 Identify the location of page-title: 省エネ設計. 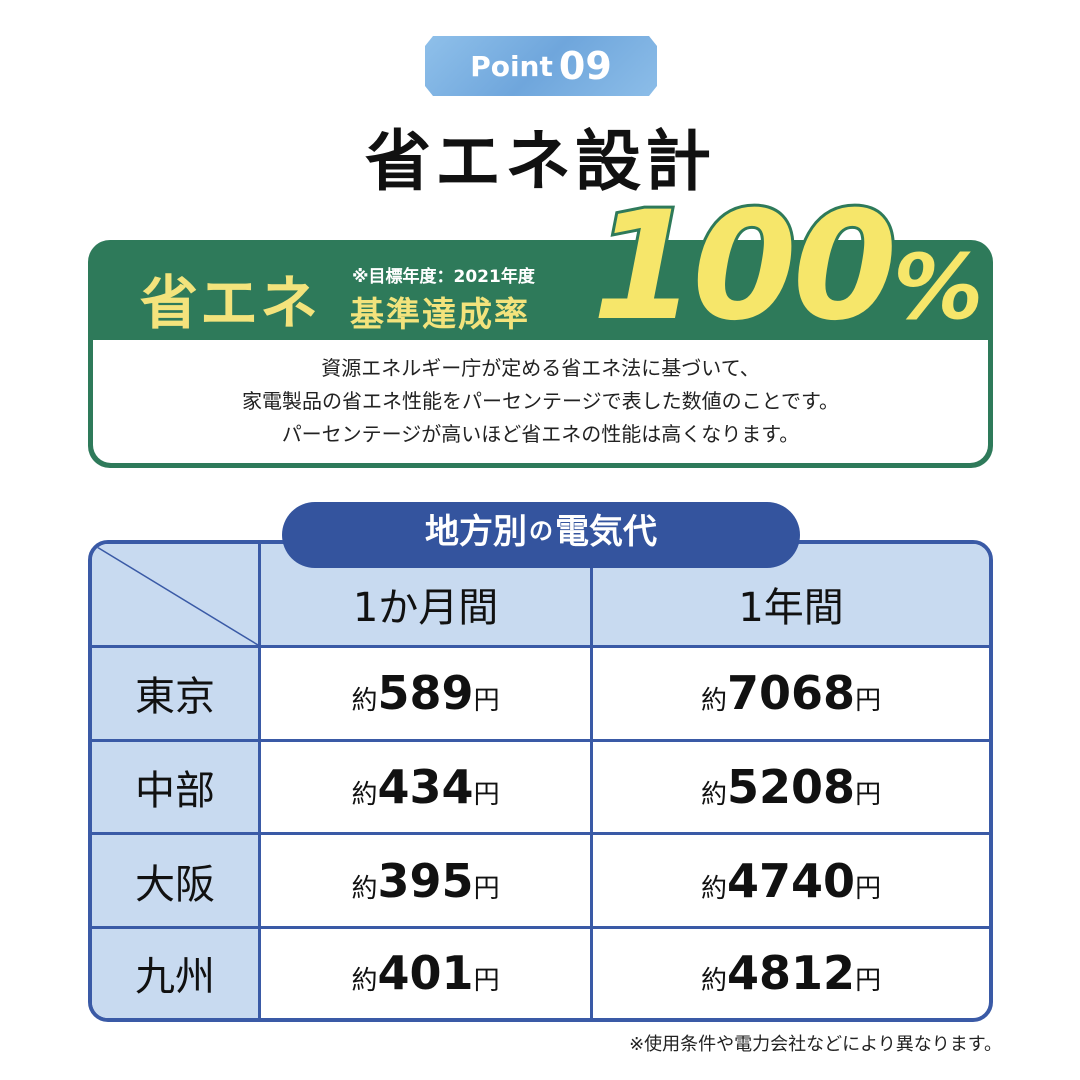
(540, 161).